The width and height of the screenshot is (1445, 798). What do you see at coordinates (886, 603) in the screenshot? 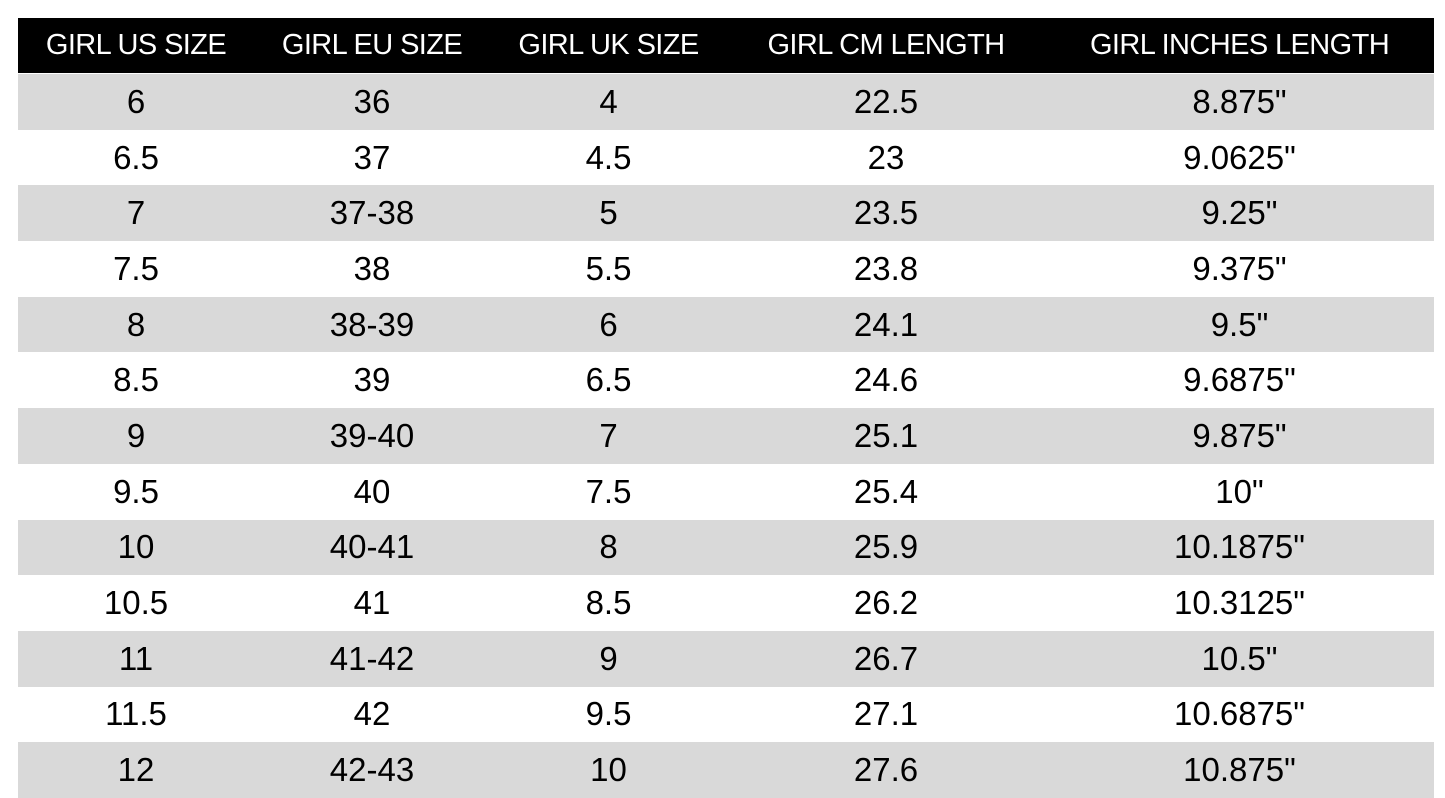
I see `table-cell: 26.2` at bounding box center [886, 603].